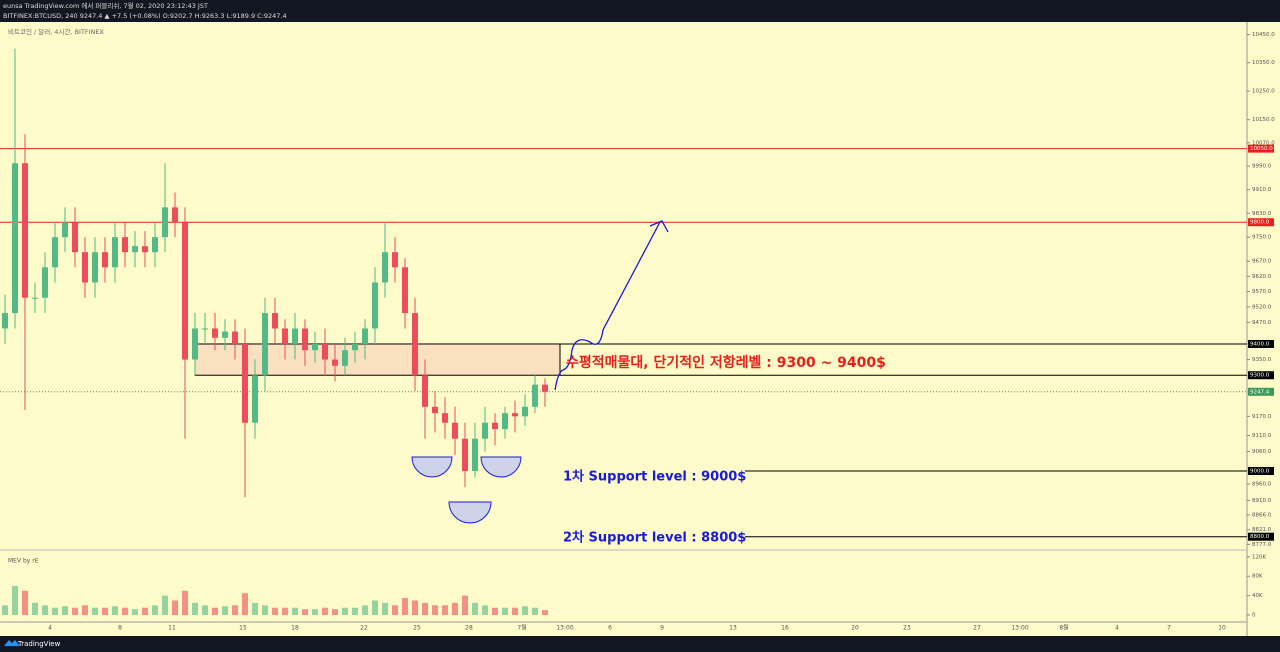  I want to click on volume-title: MEV by rE, so click(23, 561).